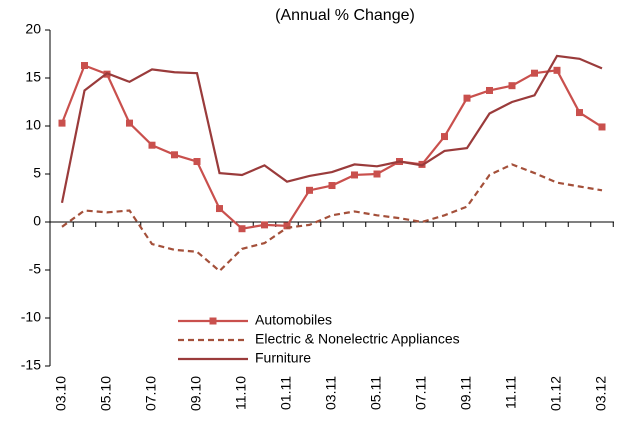 The width and height of the screenshot is (623, 421). I want to click on legend-label: Furniture, so click(283, 358).